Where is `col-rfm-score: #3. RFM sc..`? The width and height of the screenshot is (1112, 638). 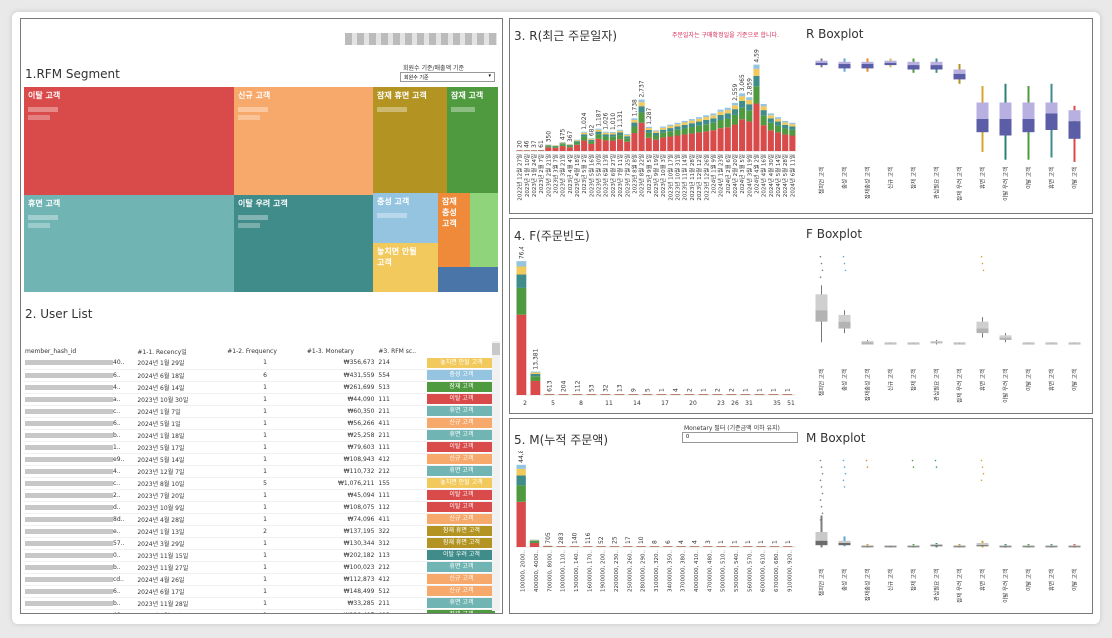 col-rfm-score: #3. RFM sc.. is located at coordinates (397, 351).